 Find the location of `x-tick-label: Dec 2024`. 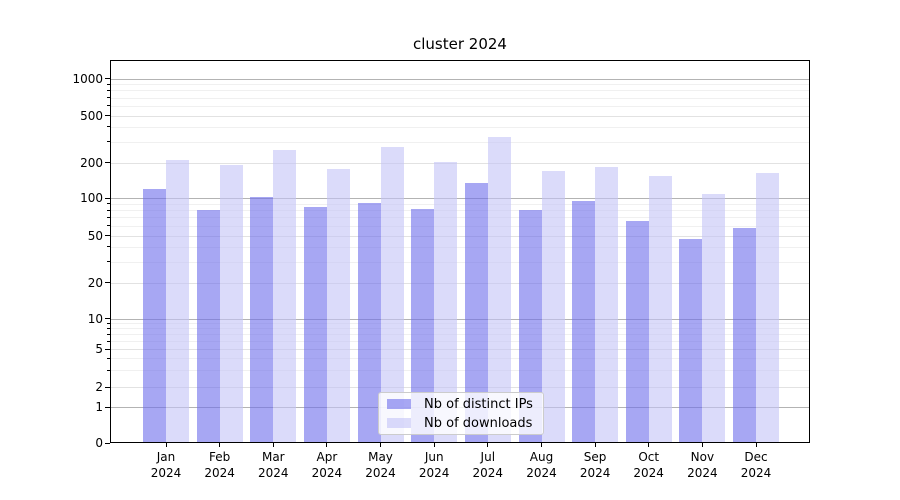

x-tick-label: Dec 2024 is located at coordinates (756, 465).